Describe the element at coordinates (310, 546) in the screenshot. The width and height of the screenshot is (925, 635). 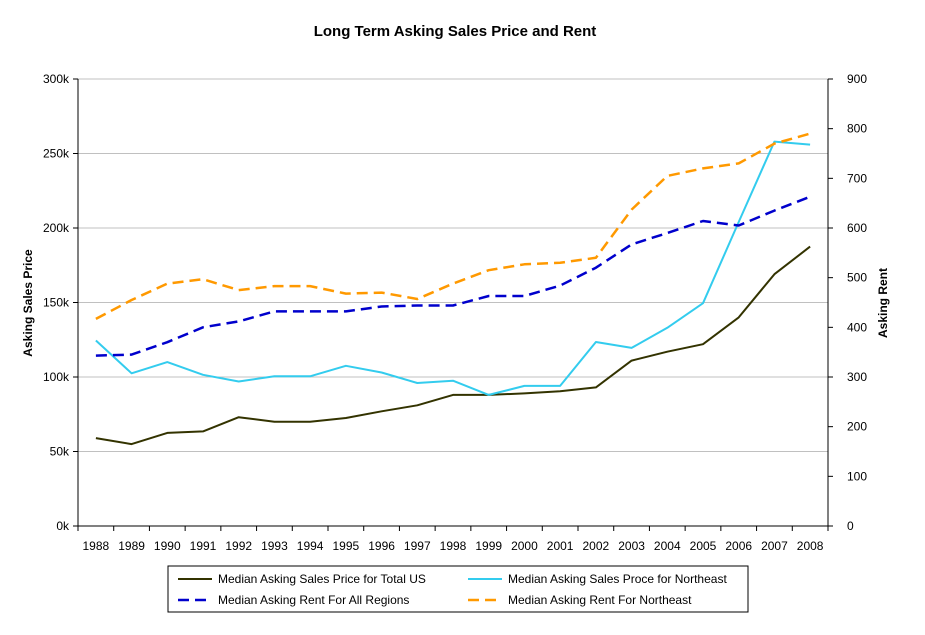
I see `x-tick-label: 1994` at that location.